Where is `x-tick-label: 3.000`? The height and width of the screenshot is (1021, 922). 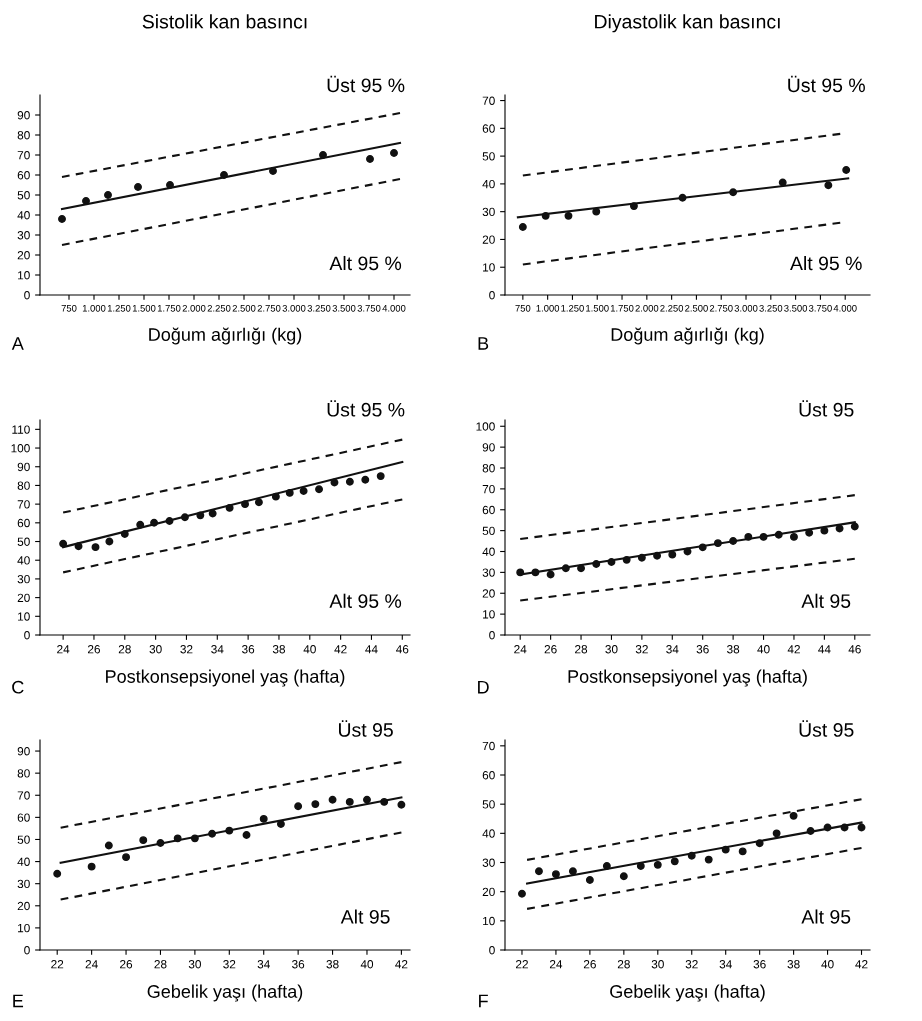
x-tick-label: 3.000 is located at coordinates (294, 308).